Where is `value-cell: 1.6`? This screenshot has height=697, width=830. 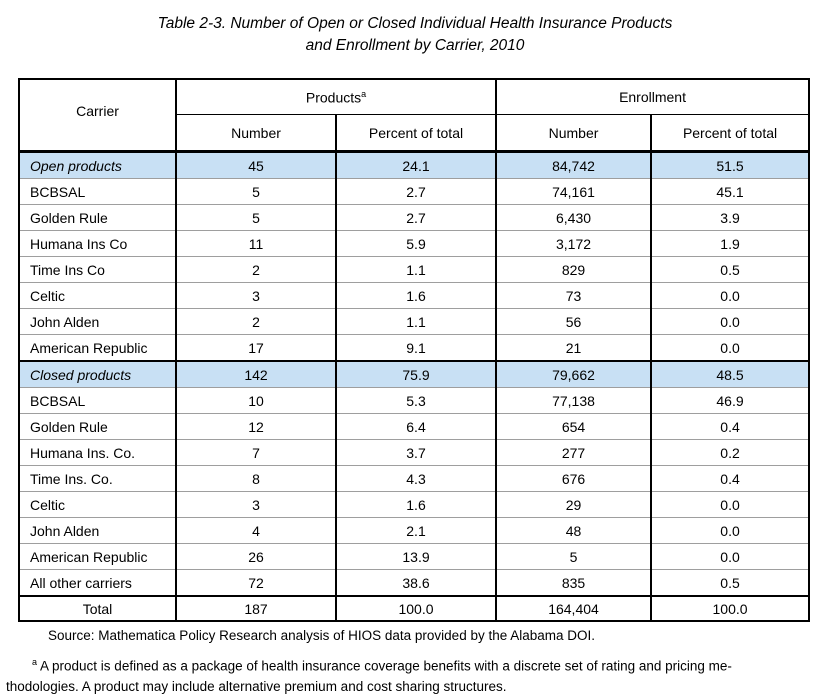
value-cell: 1.6 is located at coordinates (416, 504).